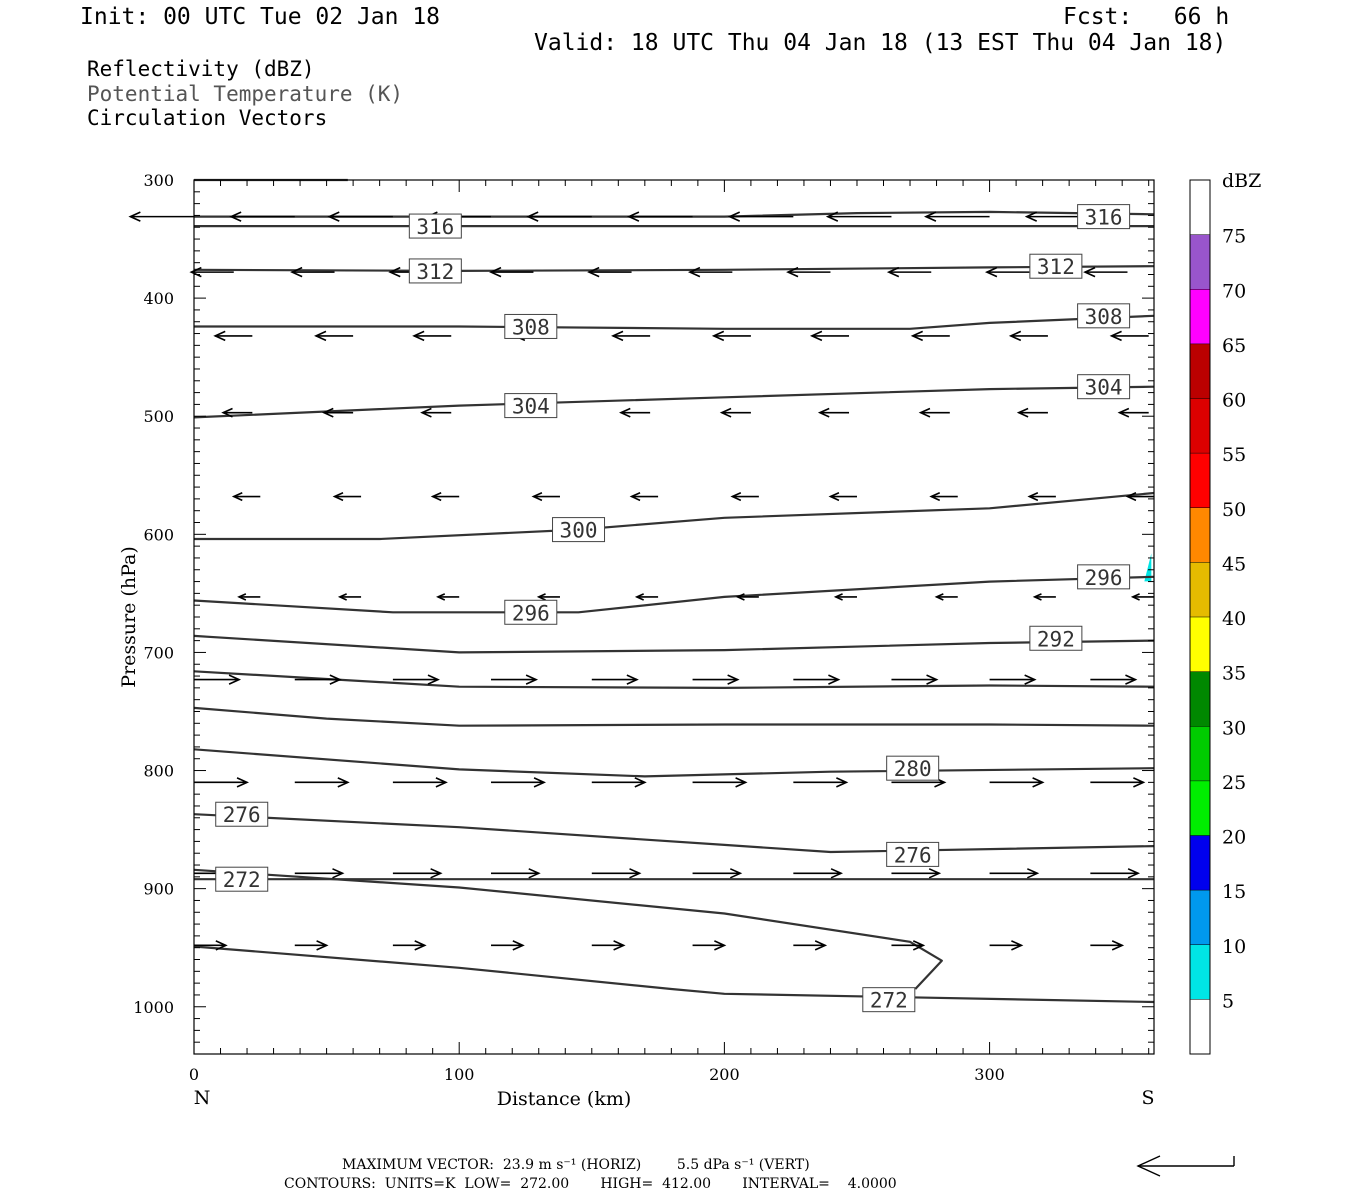  I want to click on contour-label-text: 276, so click(913, 855).